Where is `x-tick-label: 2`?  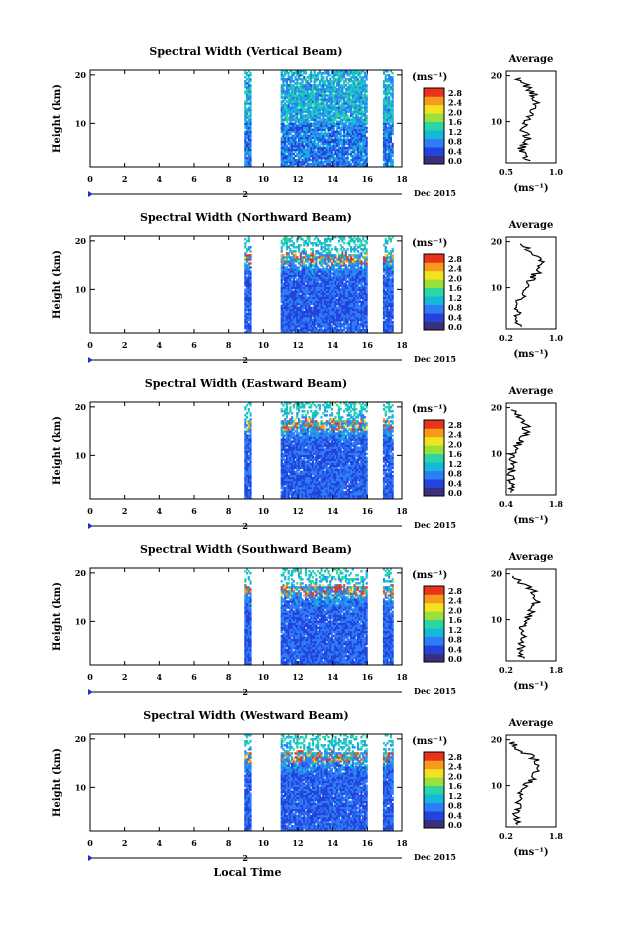
x-tick-label: 2 is located at coordinates (125, 179).